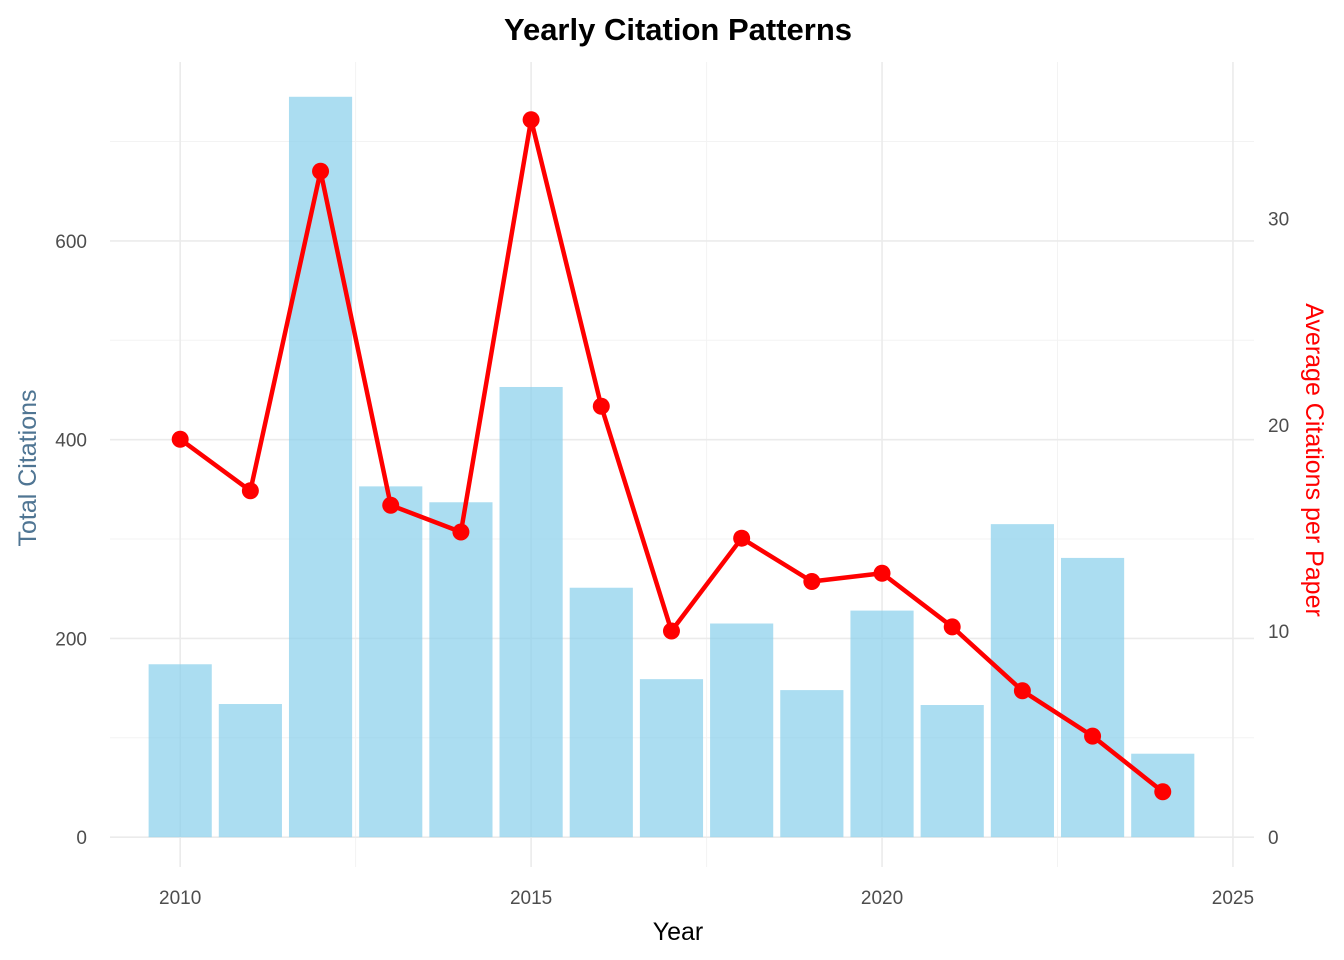 Image resolution: width=1344 pixels, height=960 pixels. I want to click on y2-axis-ticks: 0 10 20 30, so click(1278, 529).